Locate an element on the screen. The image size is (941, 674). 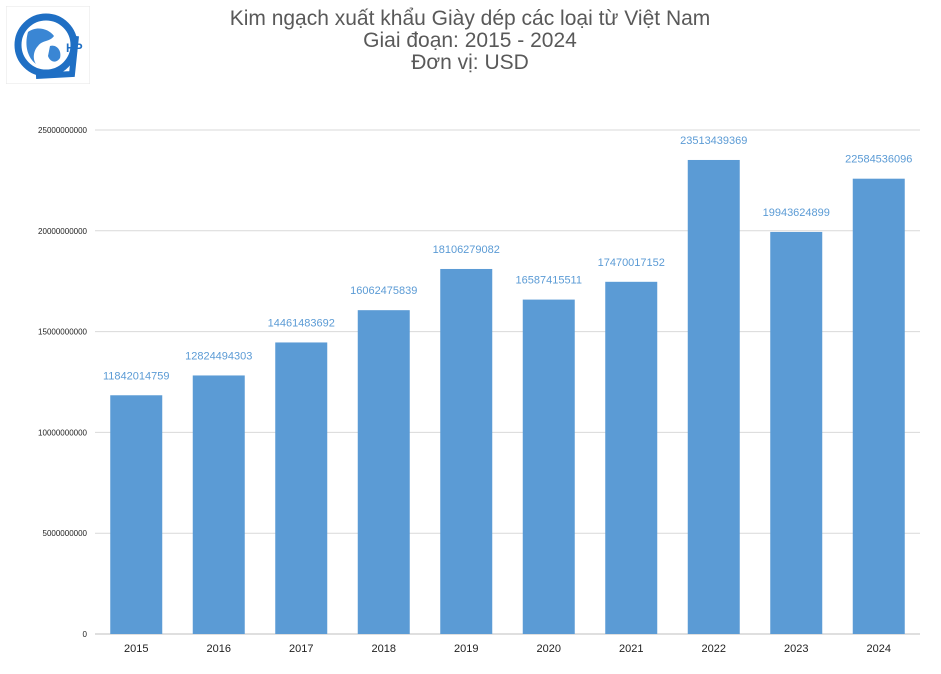
bar-2024 is located at coordinates (878, 406).